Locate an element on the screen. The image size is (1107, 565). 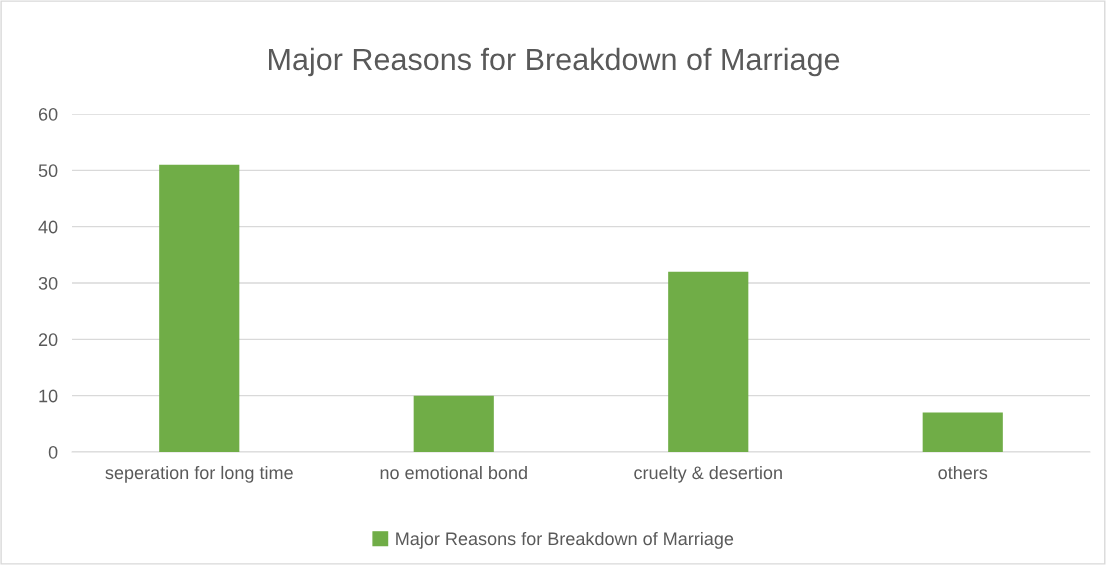
y-tick-label: 60 is located at coordinates (48, 114).